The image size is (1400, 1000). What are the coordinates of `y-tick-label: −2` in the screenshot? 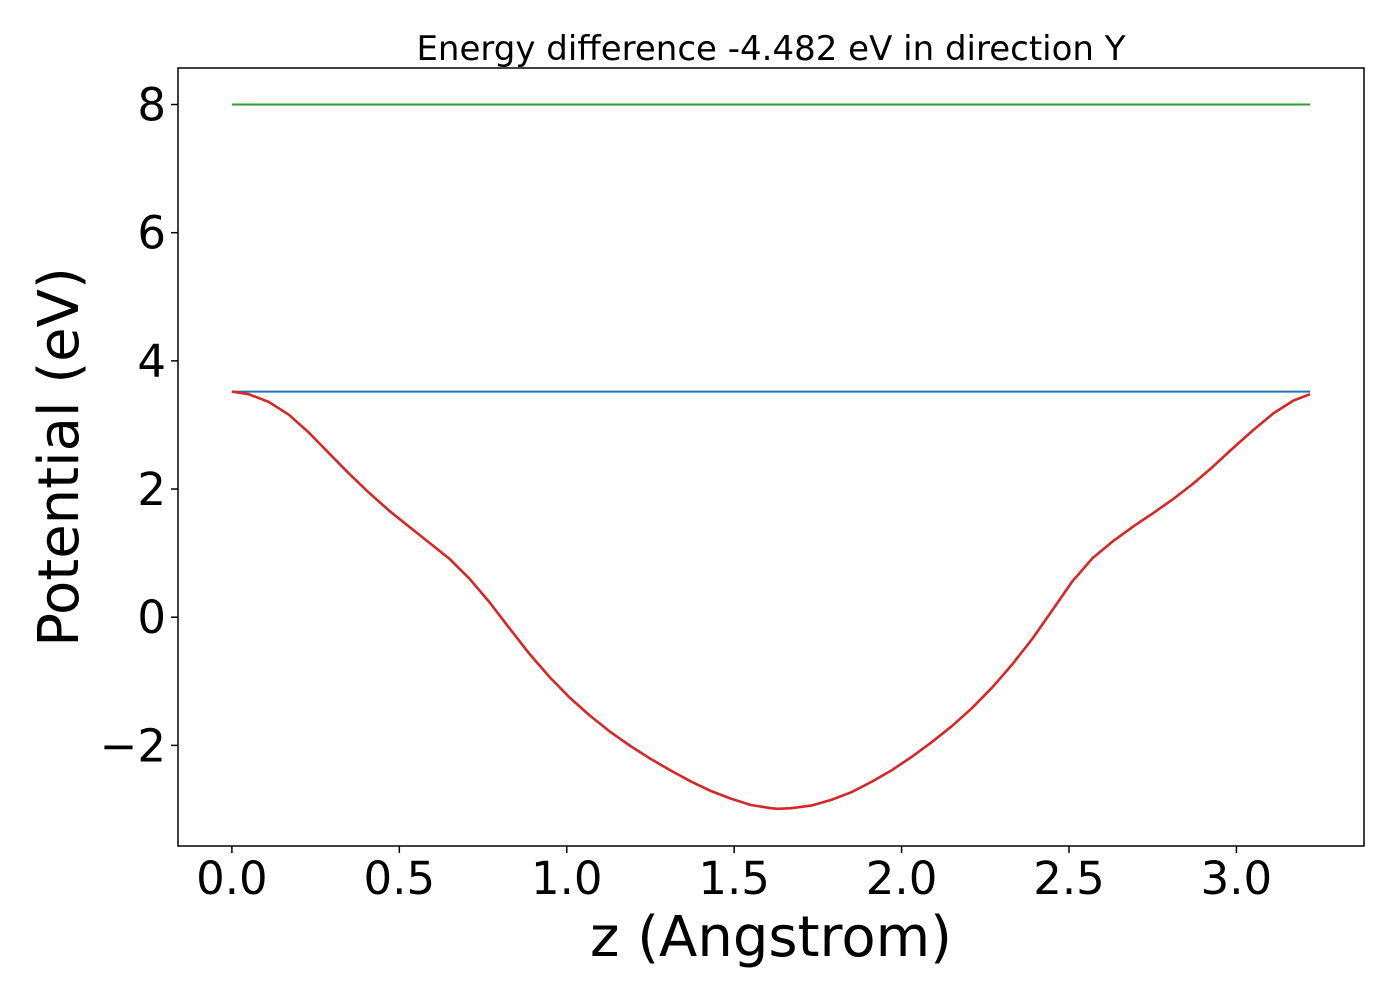 It's located at (133, 745).